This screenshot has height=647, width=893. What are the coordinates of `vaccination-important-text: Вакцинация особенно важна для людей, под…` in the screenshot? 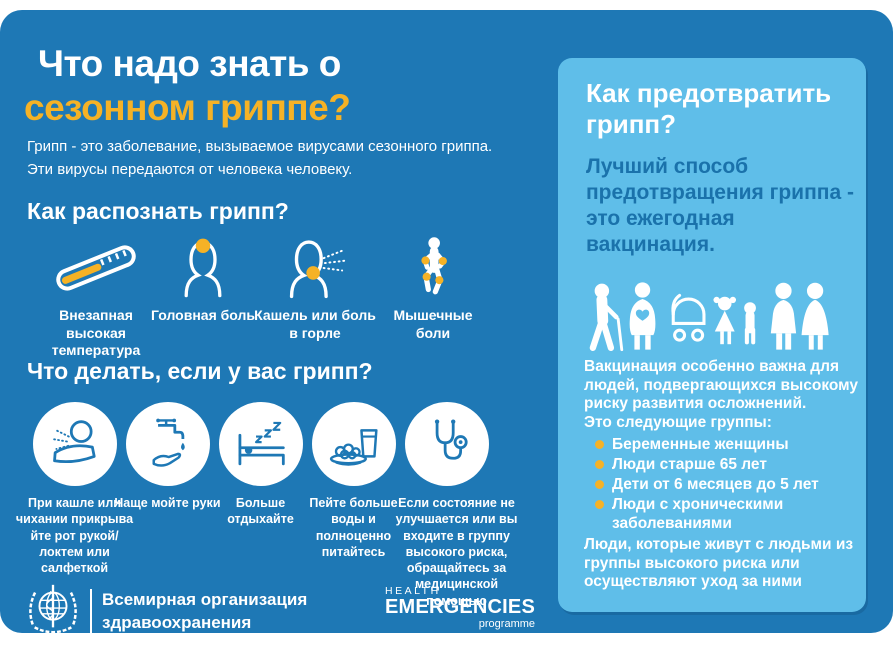 It's located at (721, 394).